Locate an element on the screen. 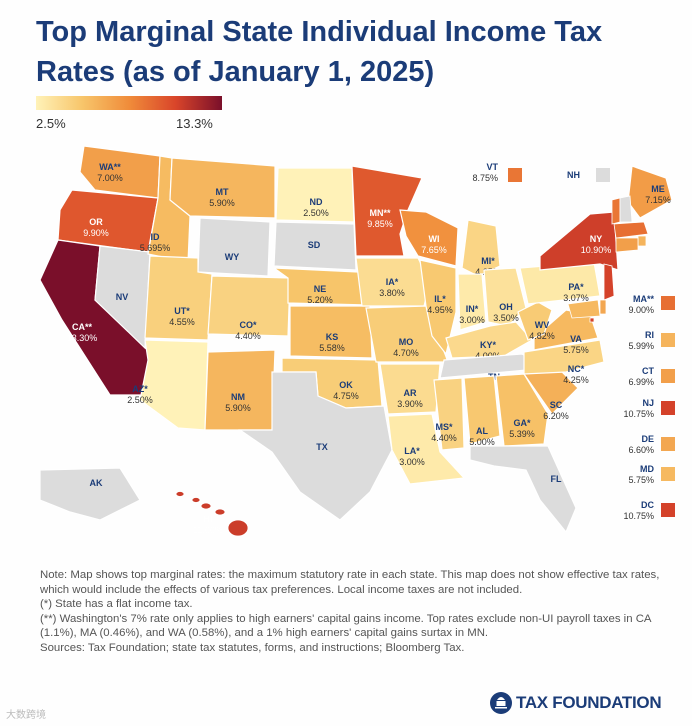  state-oh-shape is located at coordinates (505, 297).